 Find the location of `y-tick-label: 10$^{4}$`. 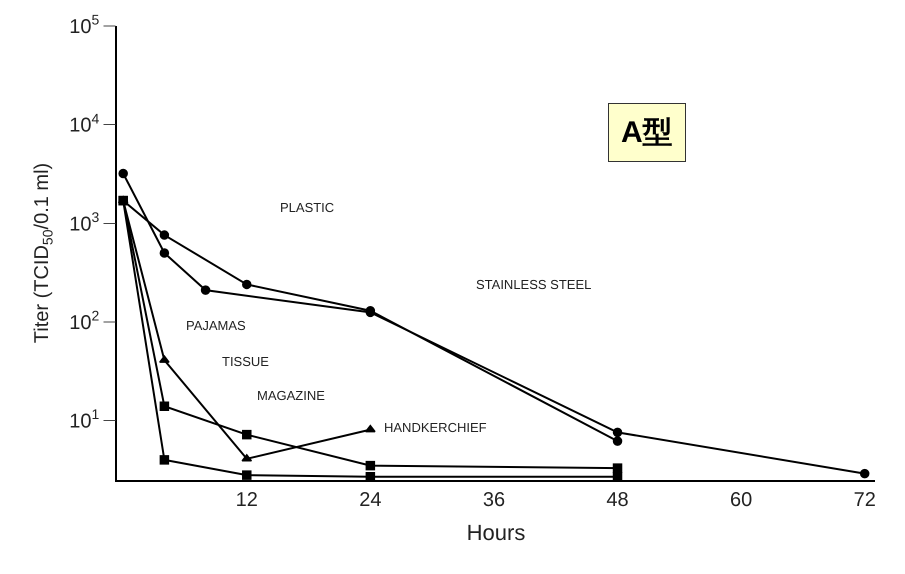

y-tick-label: 10$^{4}$ is located at coordinates (84, 123).